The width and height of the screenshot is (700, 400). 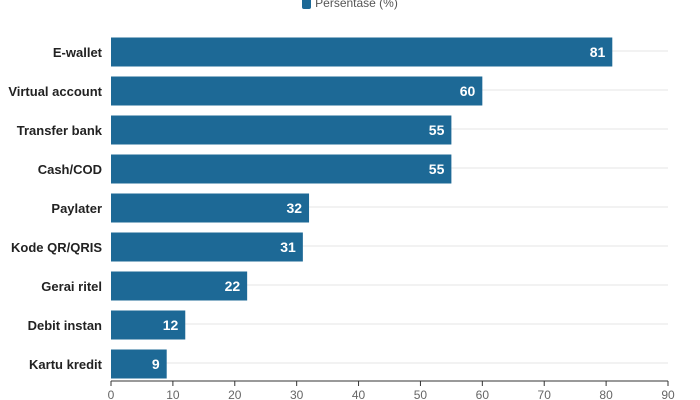 What do you see at coordinates (70, 169) in the screenshot?
I see `category-label: Cash/COD` at bounding box center [70, 169].